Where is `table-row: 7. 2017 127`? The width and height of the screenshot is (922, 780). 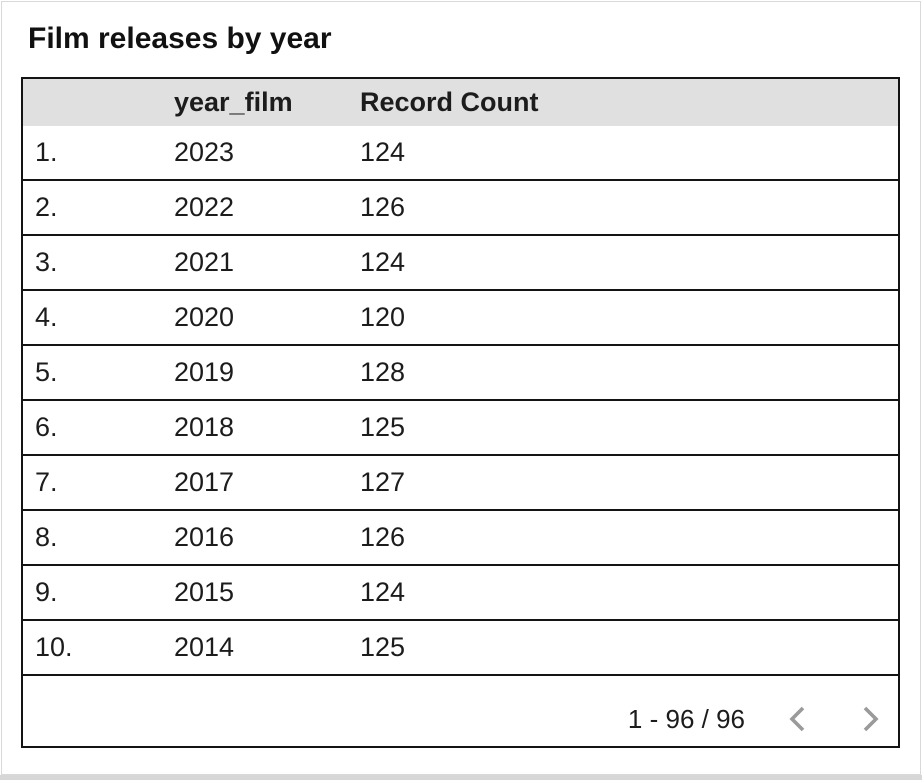 table-row: 7. 2017 127 is located at coordinates (460, 483).